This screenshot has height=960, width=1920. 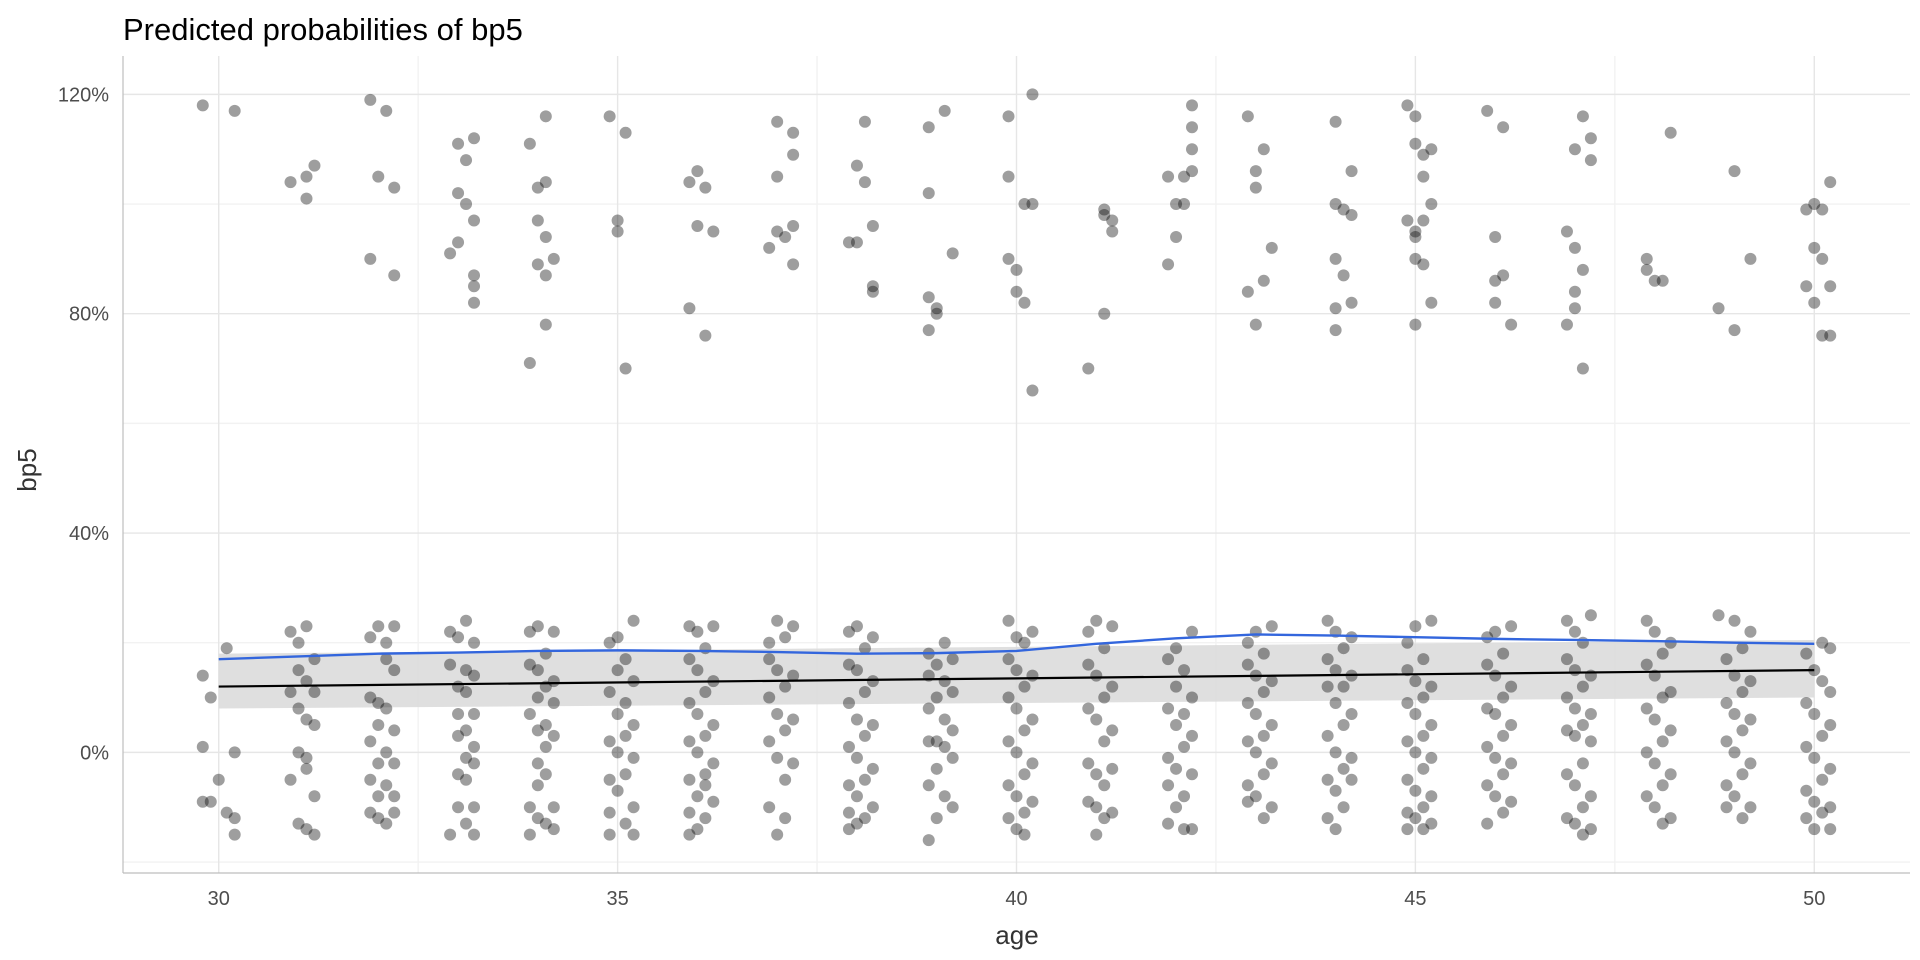 What do you see at coordinates (1016, 674) in the screenshot?
I see `confidence-band` at bounding box center [1016, 674].